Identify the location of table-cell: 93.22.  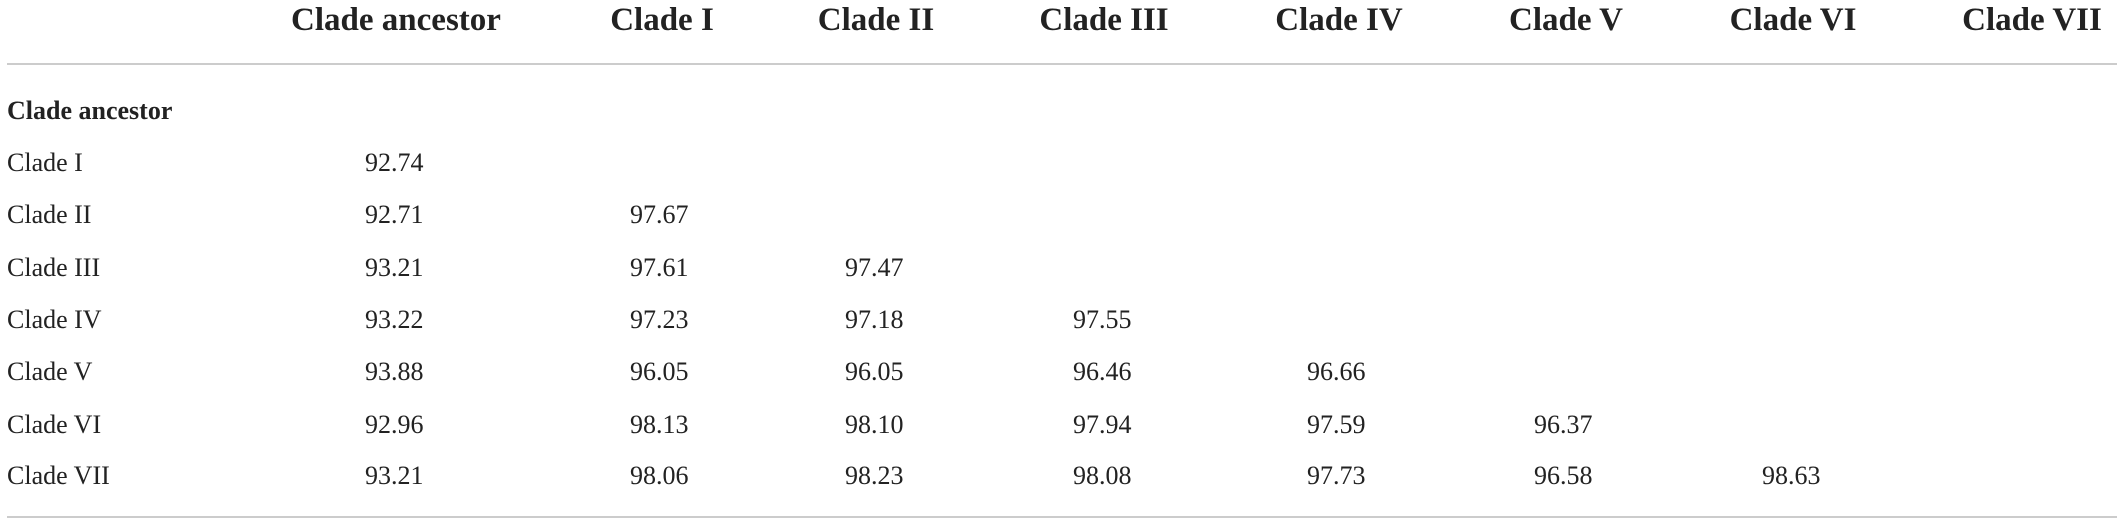
(394, 319).